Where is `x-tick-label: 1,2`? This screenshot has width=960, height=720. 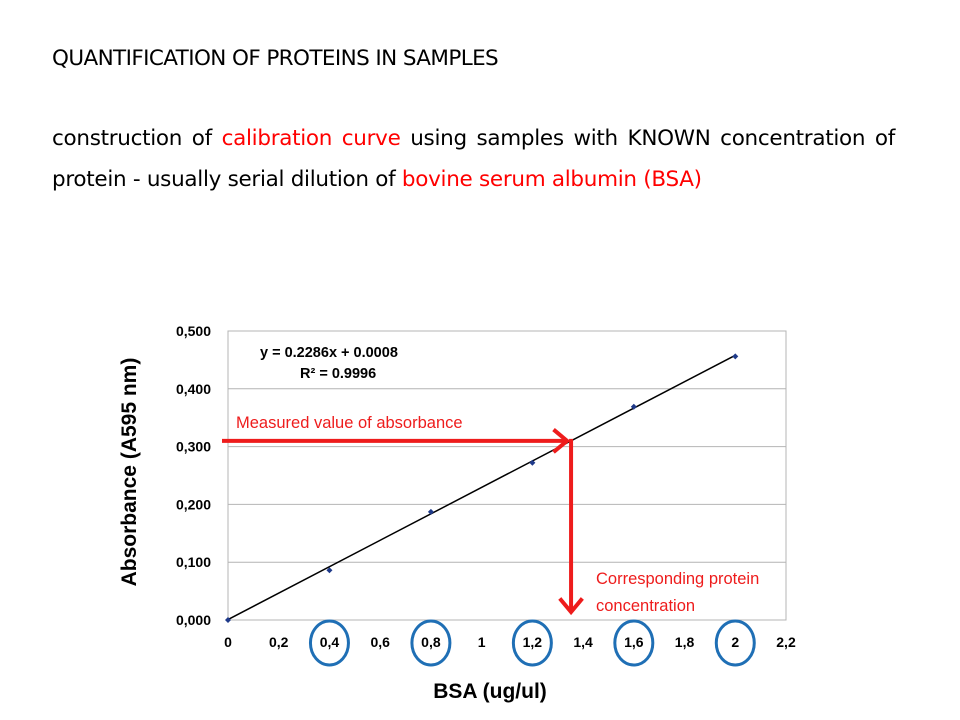
x-tick-label: 1,2 is located at coordinates (533, 642).